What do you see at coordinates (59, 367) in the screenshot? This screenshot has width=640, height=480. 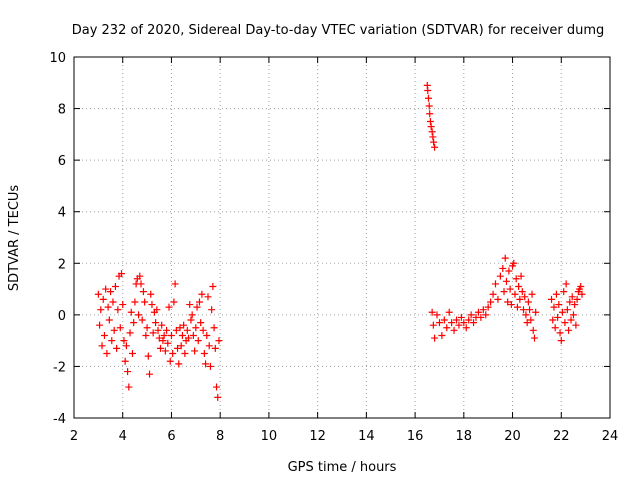 I see `y-tick-label: -2` at bounding box center [59, 367].